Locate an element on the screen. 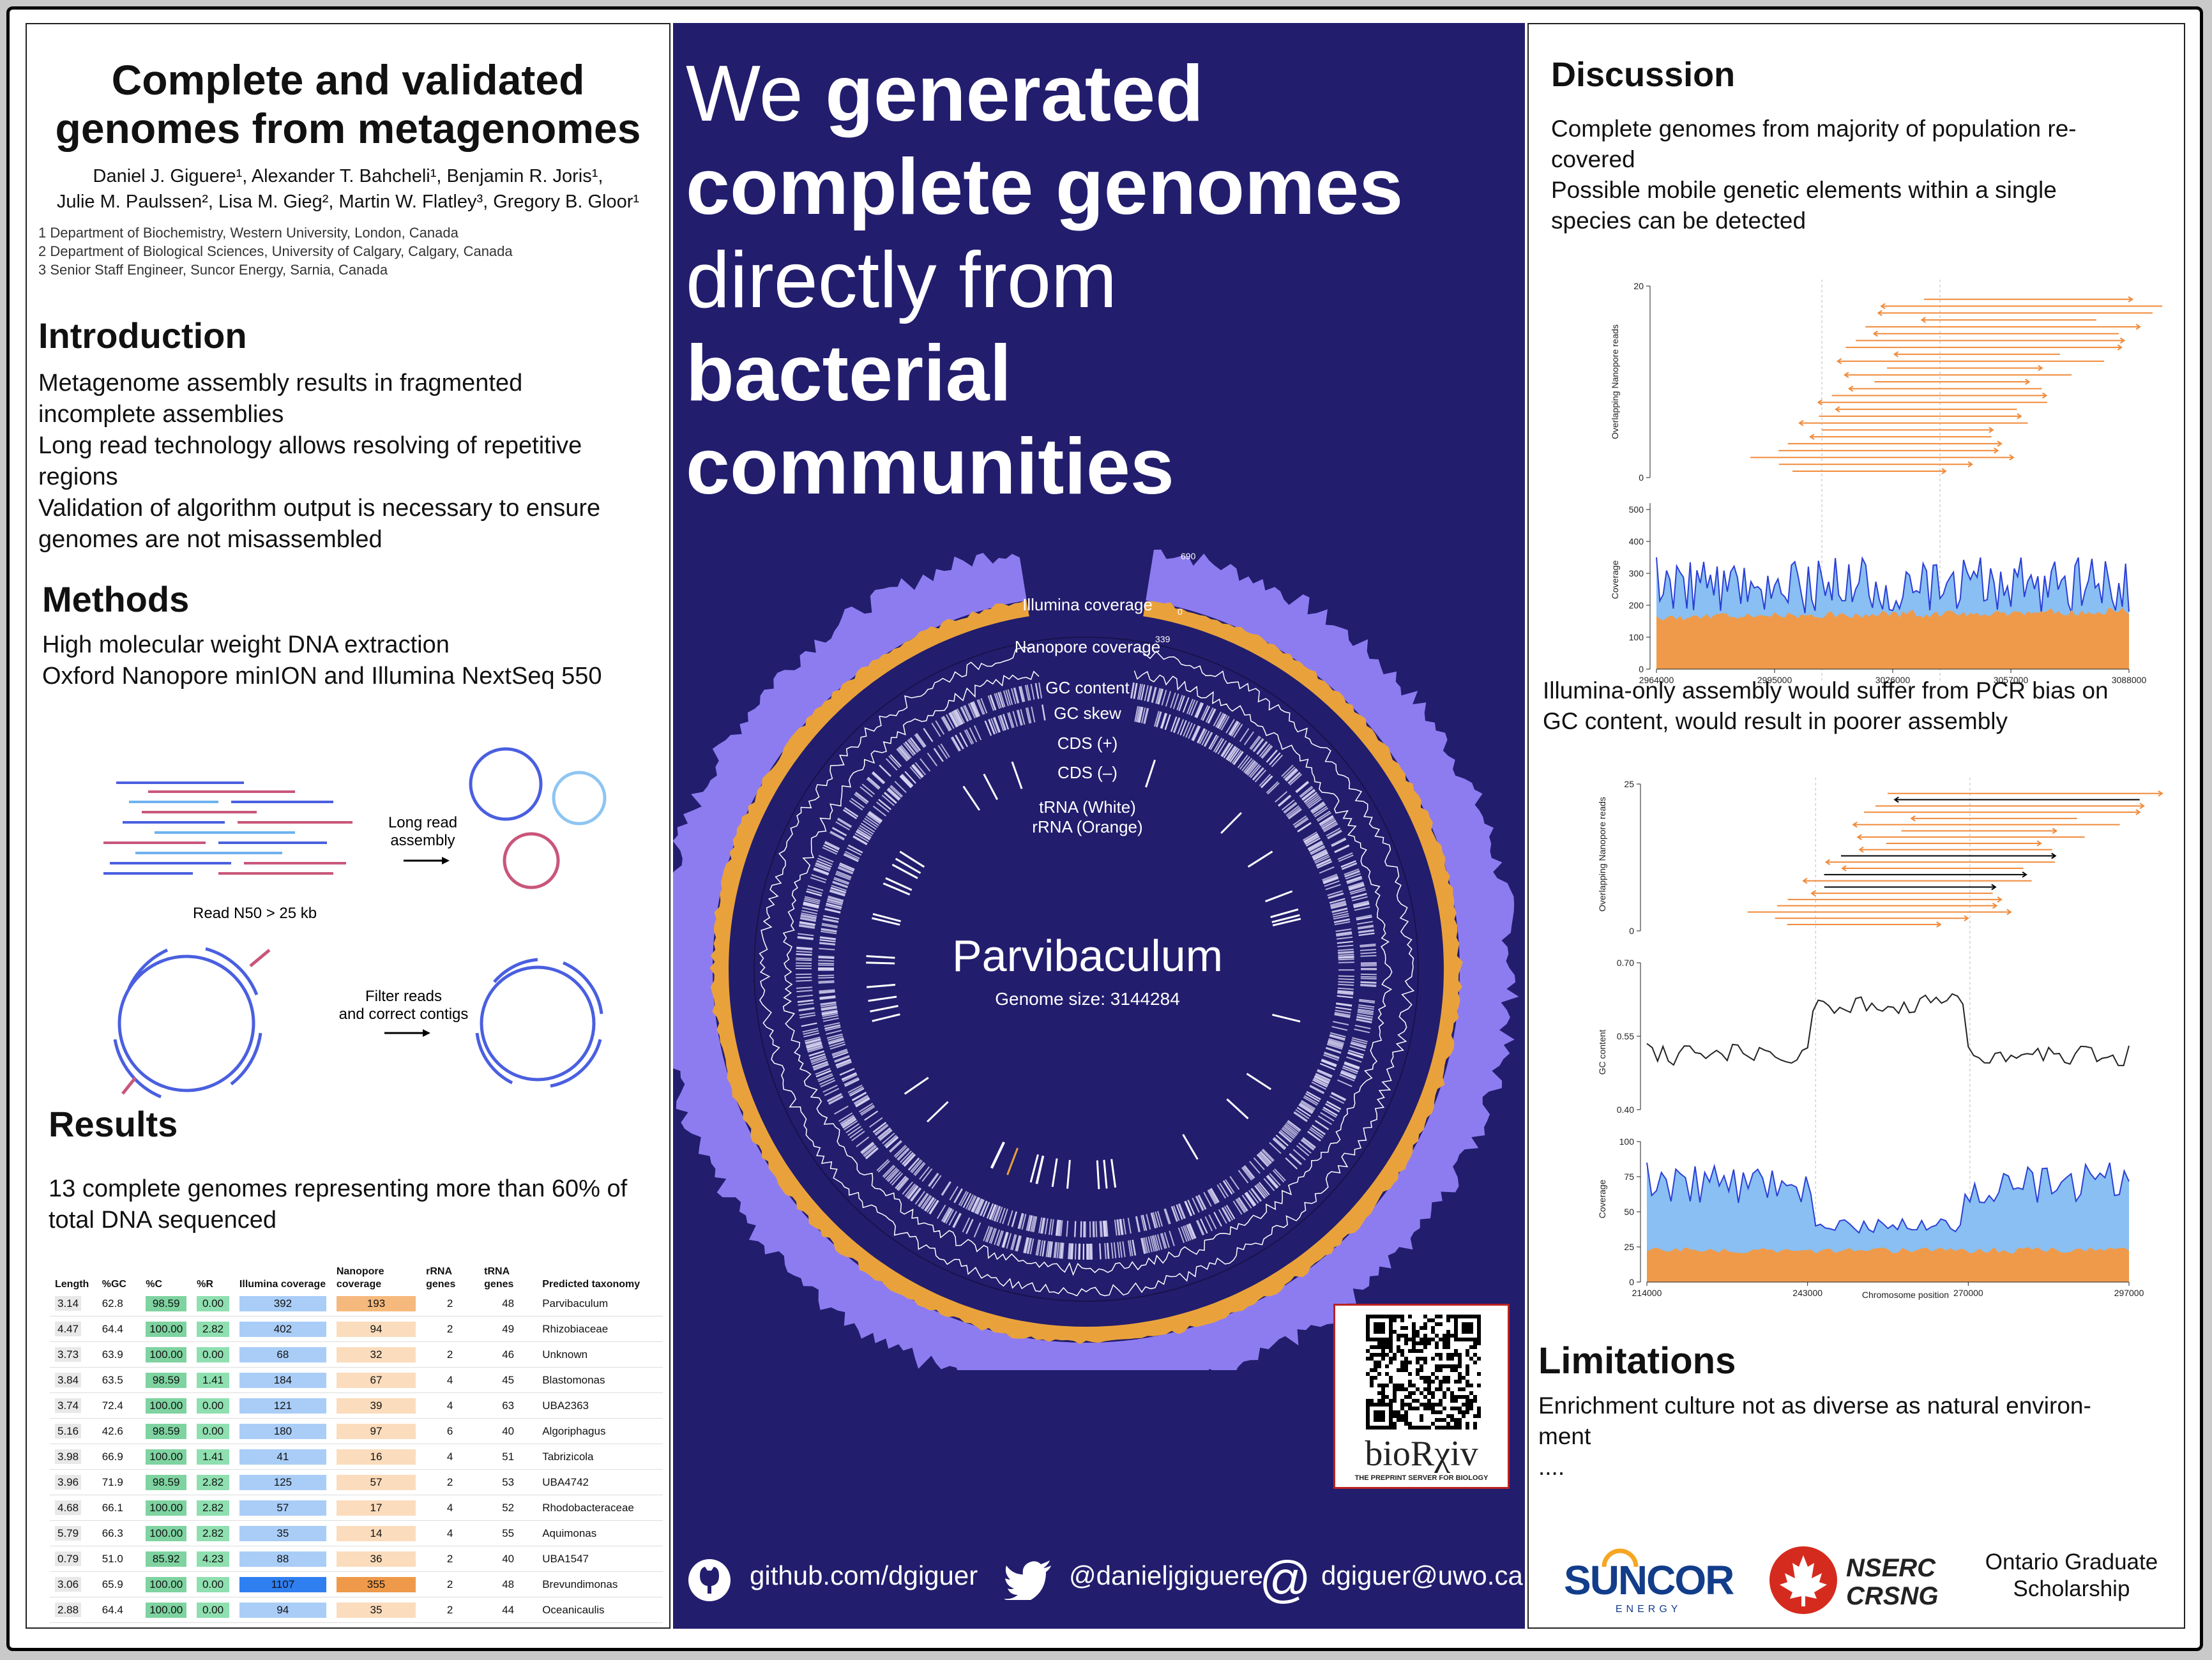 The width and height of the screenshot is (2212, 1660). table-cell-value: 2.82 is located at coordinates (213, 1508).